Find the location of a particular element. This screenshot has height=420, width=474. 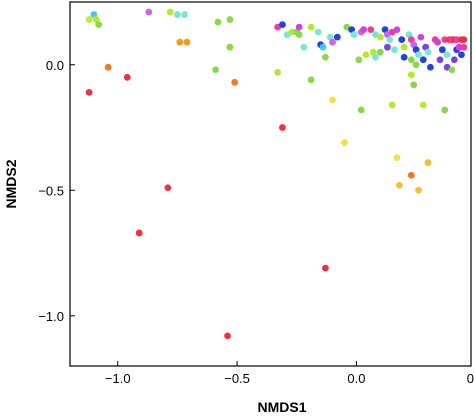

y-axis-label: NMDS2 is located at coordinates (11, 183).